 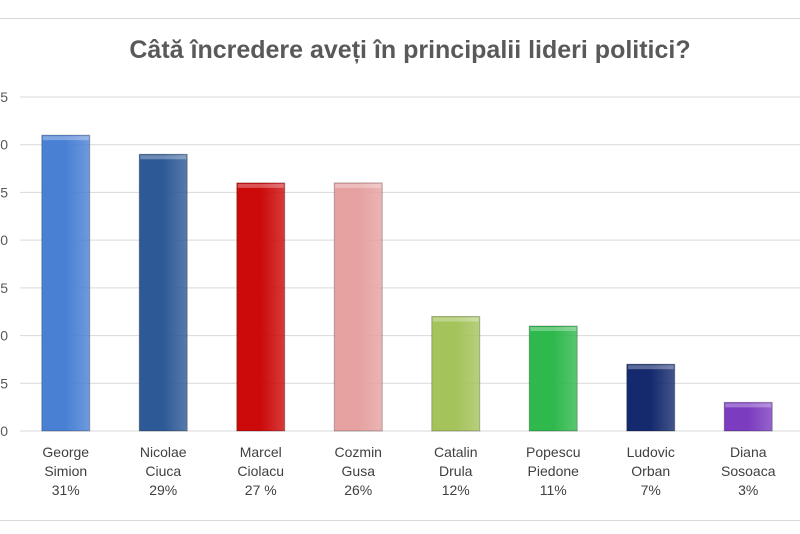 I want to click on x-category-label: Ludovic, so click(x=651, y=452).